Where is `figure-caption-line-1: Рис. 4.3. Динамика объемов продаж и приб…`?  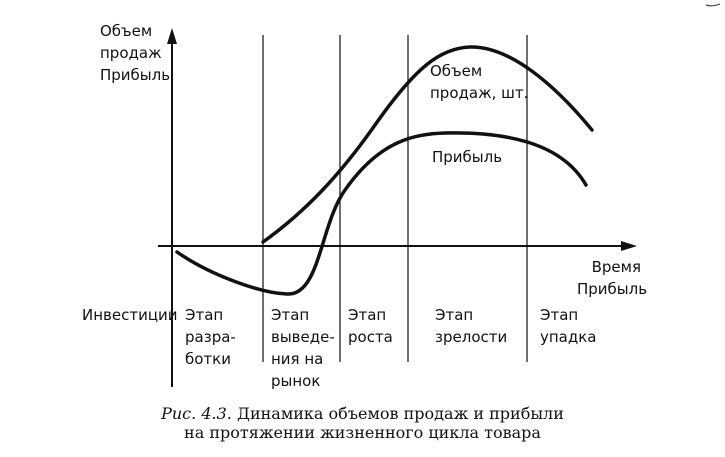 figure-caption-line-1: Рис. 4.3. Динамика объемов продаж и приб… is located at coordinates (362, 414).